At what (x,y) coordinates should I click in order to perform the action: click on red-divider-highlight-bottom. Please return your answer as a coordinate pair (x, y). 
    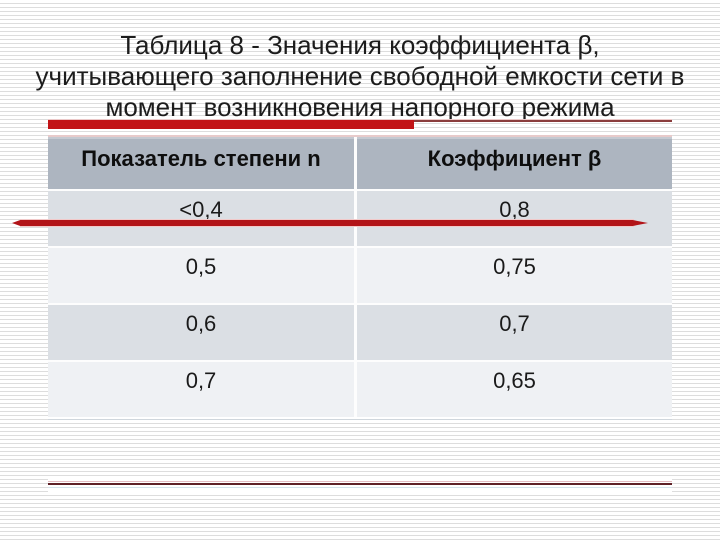
    Looking at the image, I should click on (327, 226).